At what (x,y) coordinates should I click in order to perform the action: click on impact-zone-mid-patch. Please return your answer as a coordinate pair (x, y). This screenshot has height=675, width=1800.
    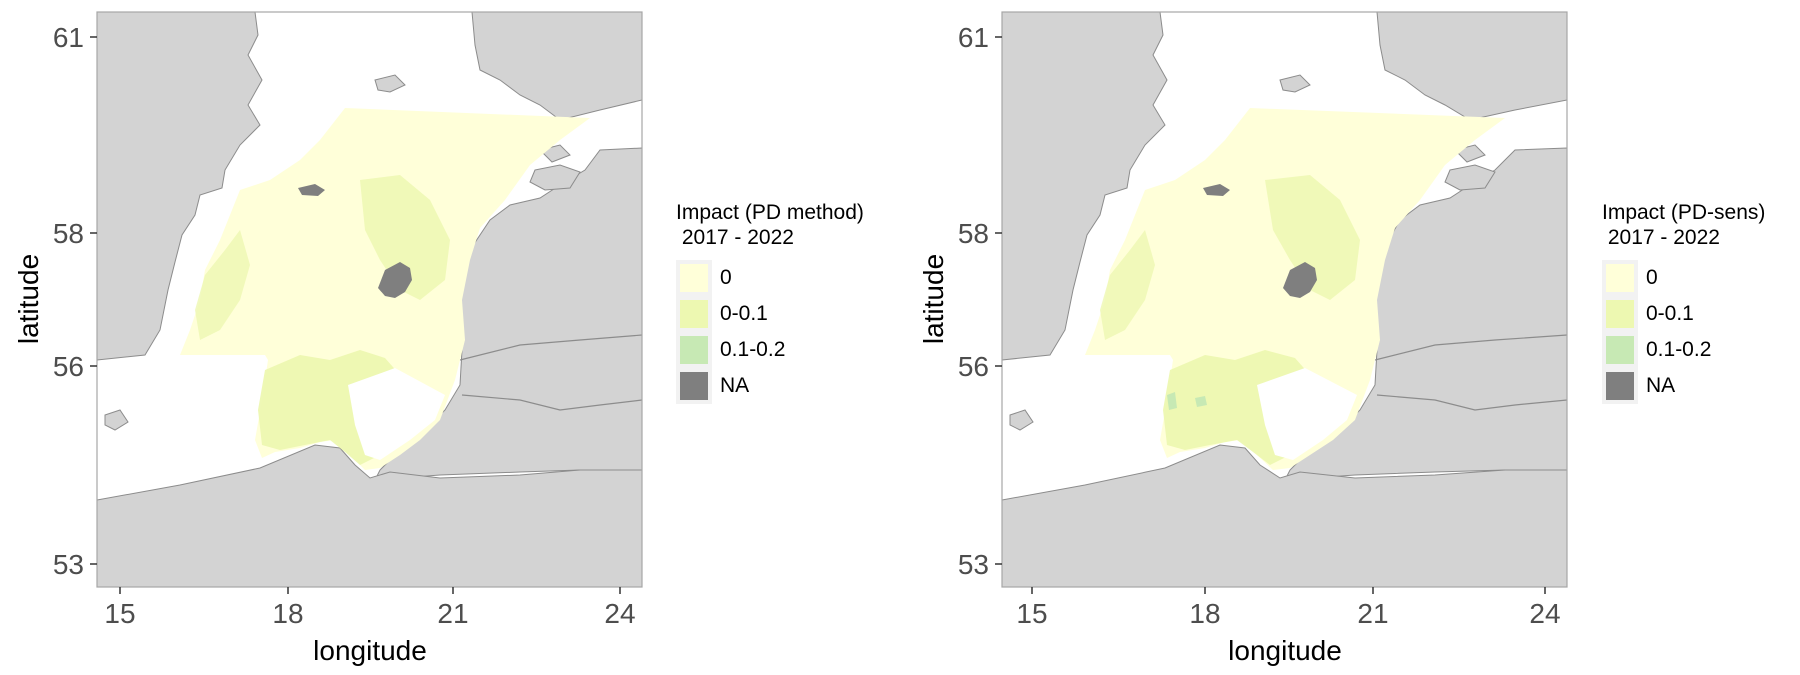
    Looking at the image, I should click on (1187, 401).